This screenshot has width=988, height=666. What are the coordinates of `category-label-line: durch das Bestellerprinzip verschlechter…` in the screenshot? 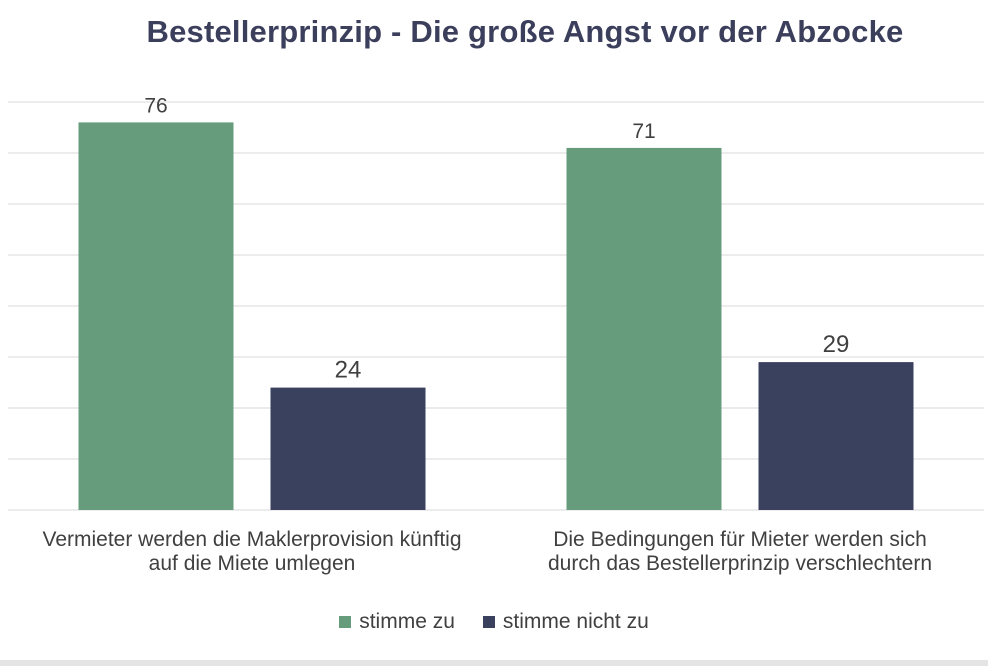 It's located at (740, 563).